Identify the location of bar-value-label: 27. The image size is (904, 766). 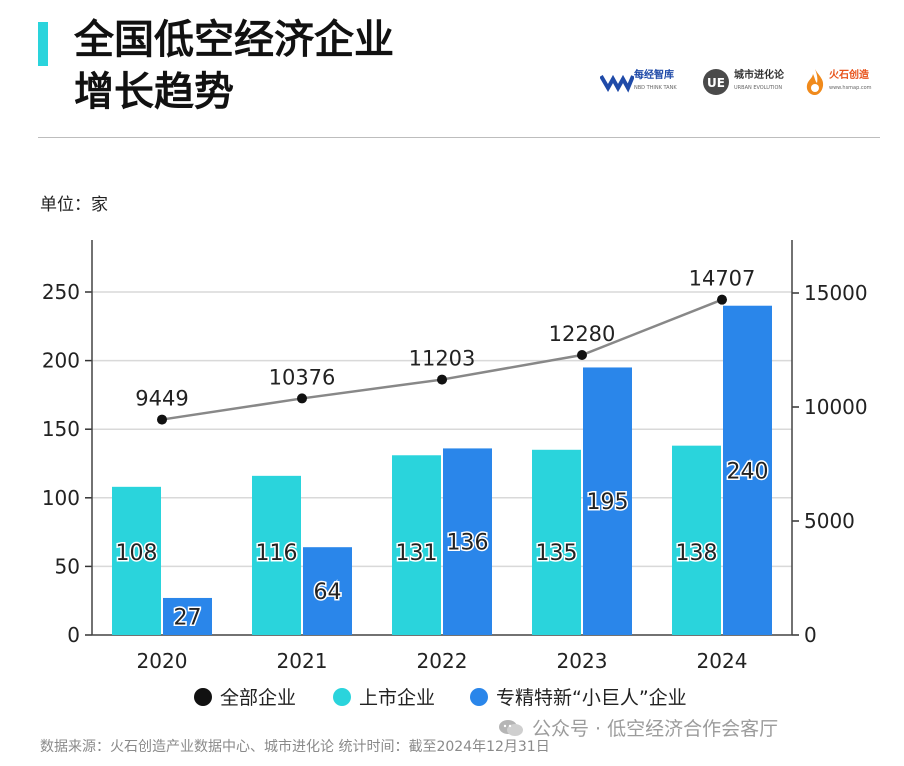
(188, 617).